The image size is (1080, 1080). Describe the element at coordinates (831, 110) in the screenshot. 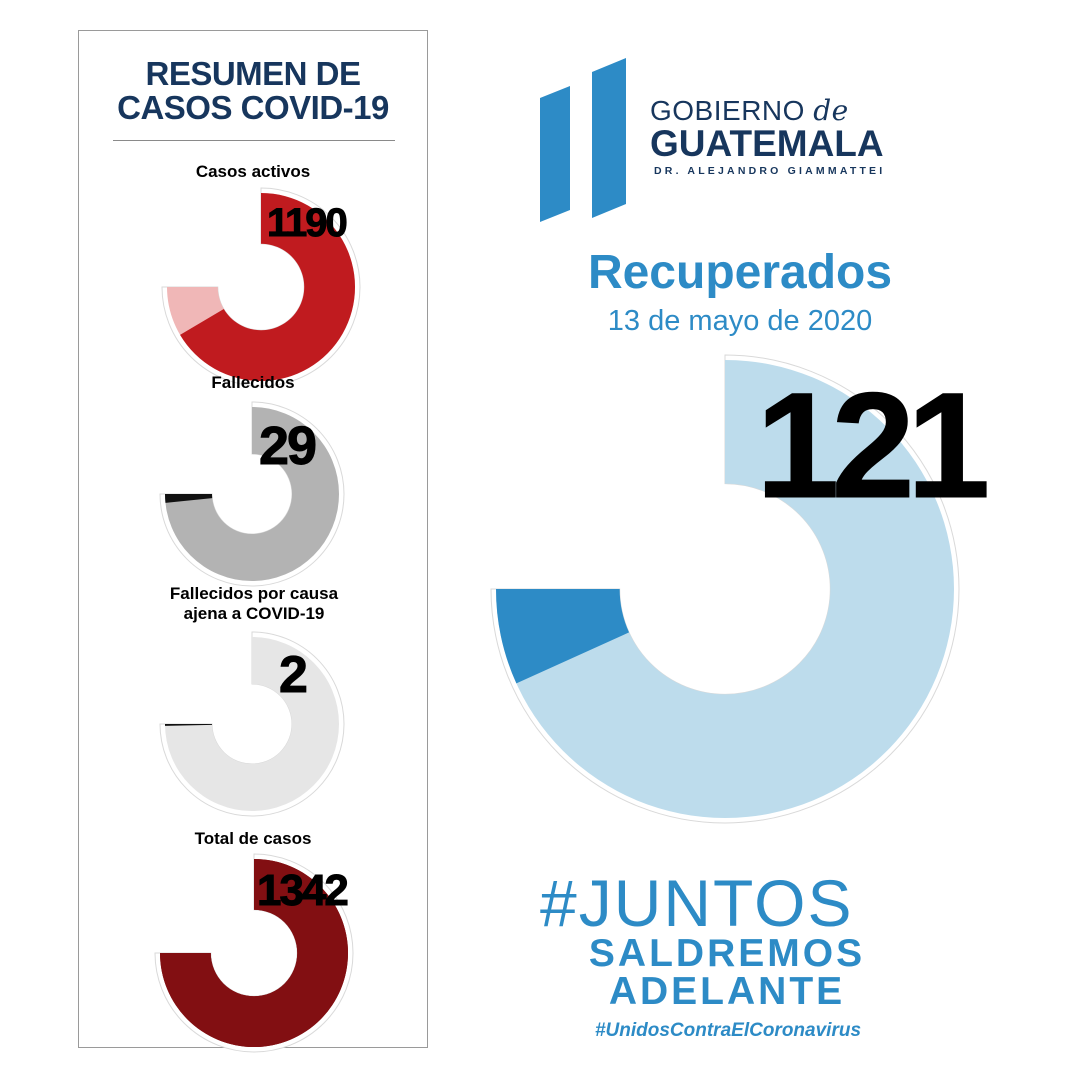

I see `logo-de: de` at that location.